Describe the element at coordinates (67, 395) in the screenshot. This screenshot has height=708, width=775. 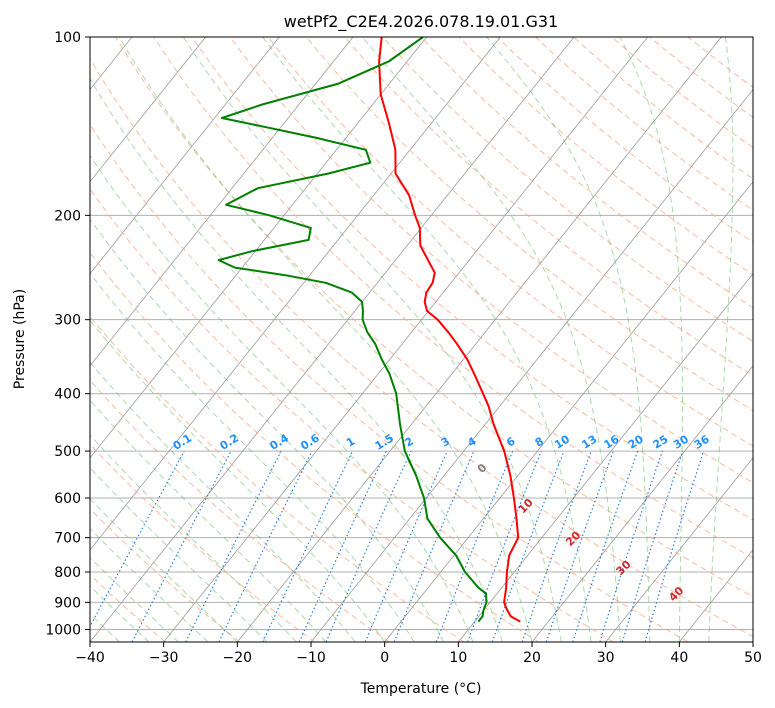
I see `y-tick-label: 400` at that location.